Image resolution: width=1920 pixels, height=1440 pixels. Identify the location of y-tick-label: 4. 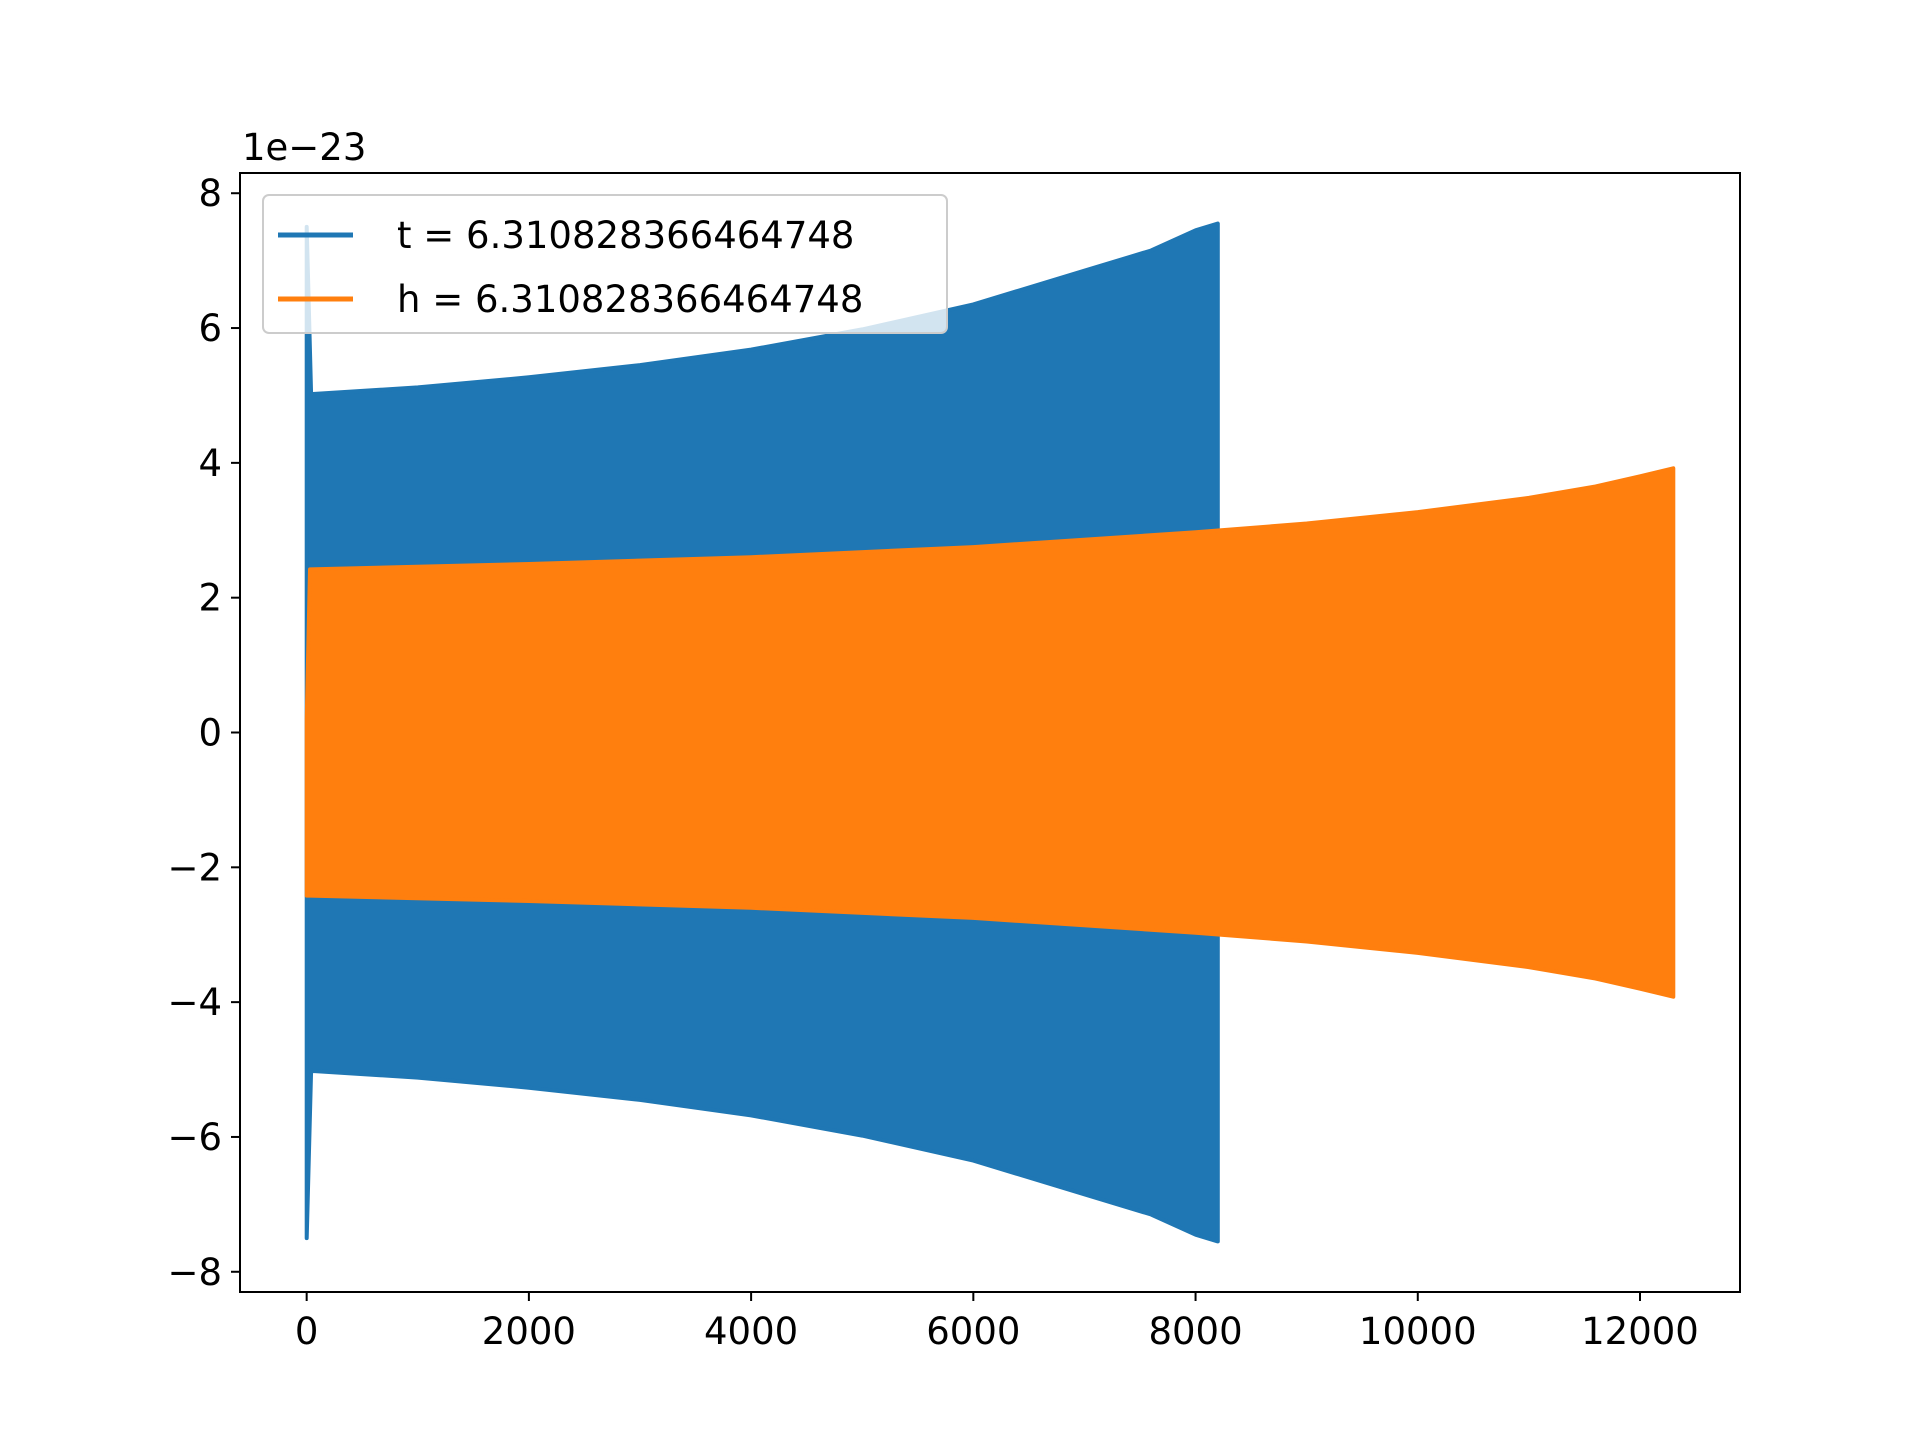
(210, 463).